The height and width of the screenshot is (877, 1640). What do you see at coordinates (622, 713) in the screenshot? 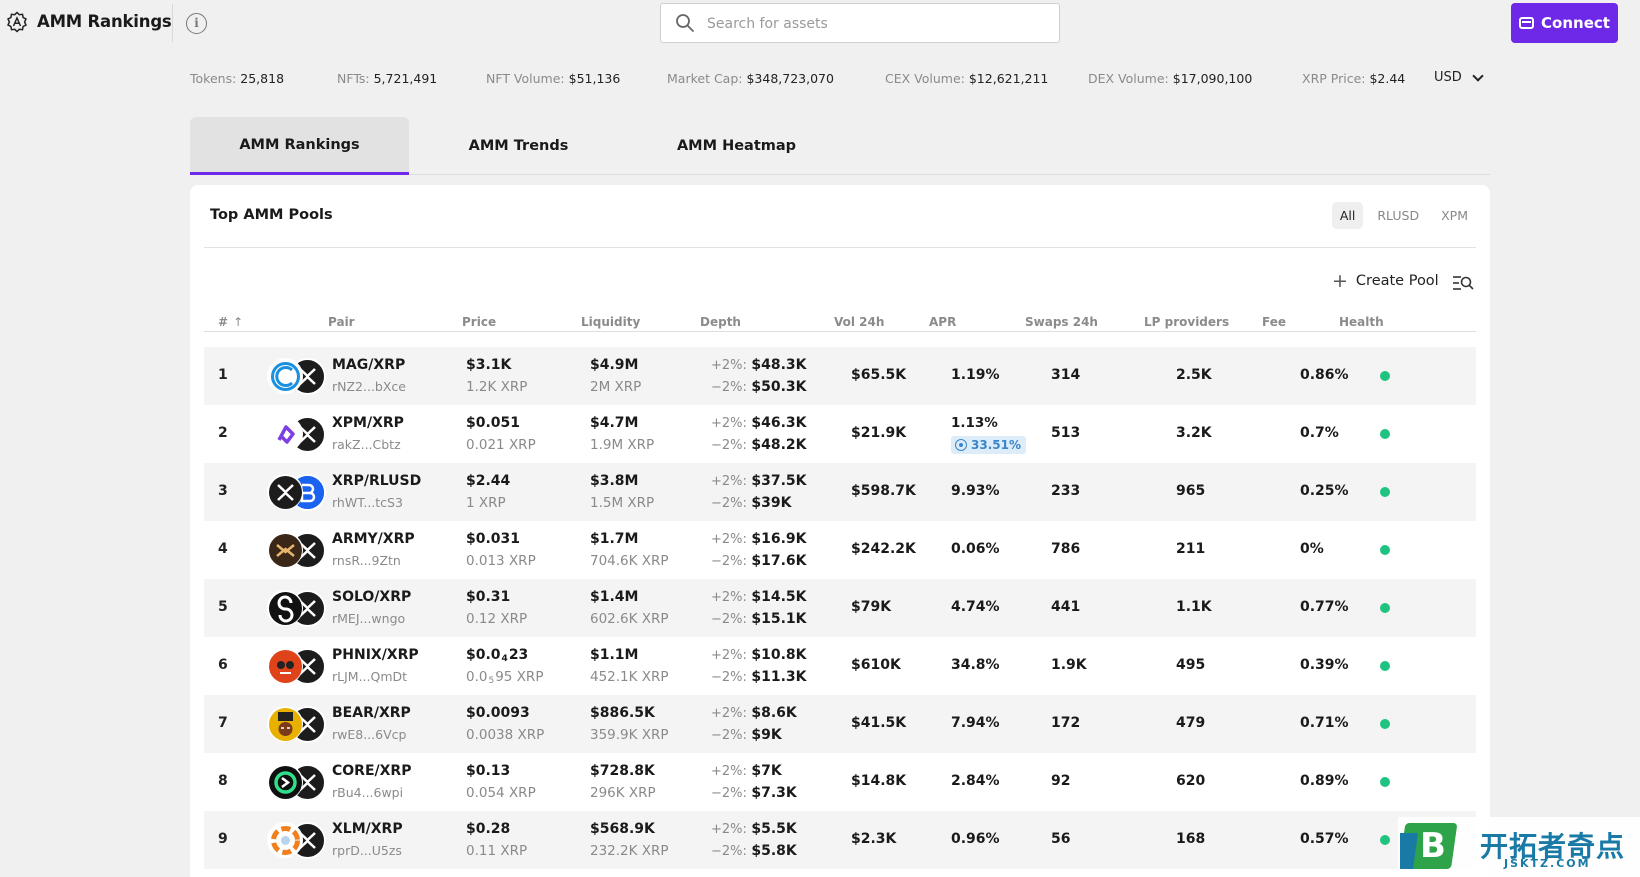
I see `liquidity-usd: $886.5K` at bounding box center [622, 713].